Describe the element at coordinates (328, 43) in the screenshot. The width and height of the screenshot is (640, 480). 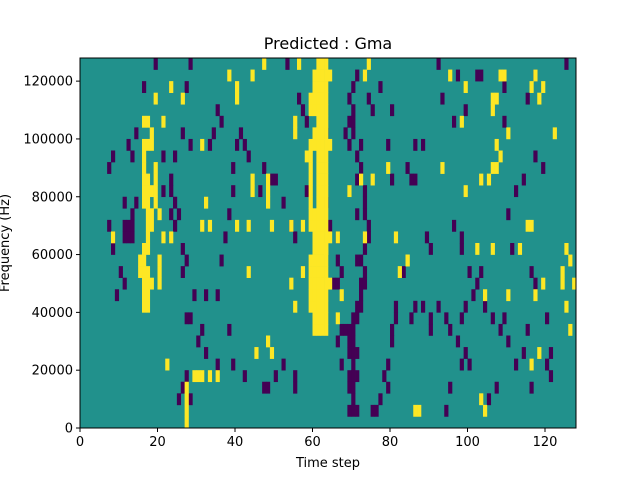
I see `chart-title: Predicted : Gma` at that location.